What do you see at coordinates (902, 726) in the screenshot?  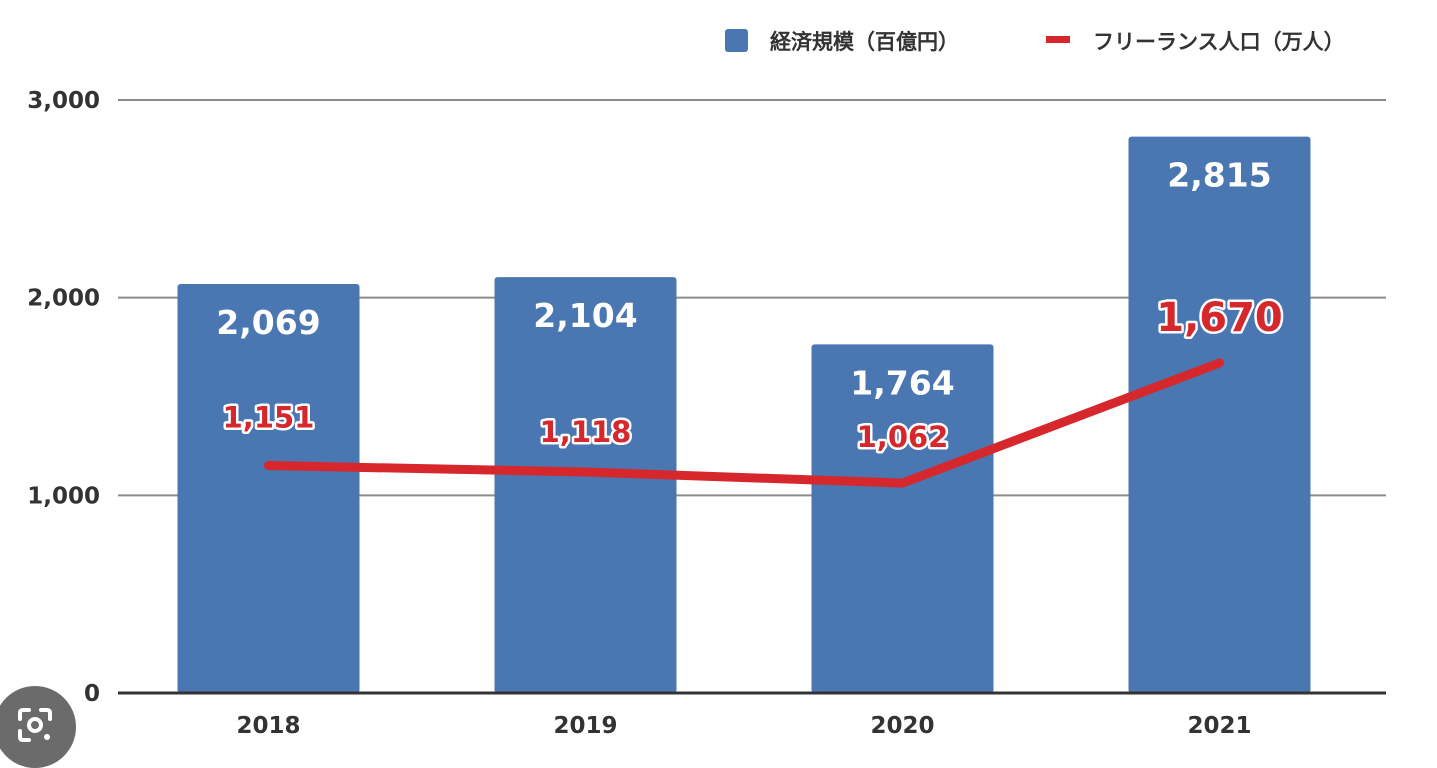 I see `x-category-label: 2020` at bounding box center [902, 726].